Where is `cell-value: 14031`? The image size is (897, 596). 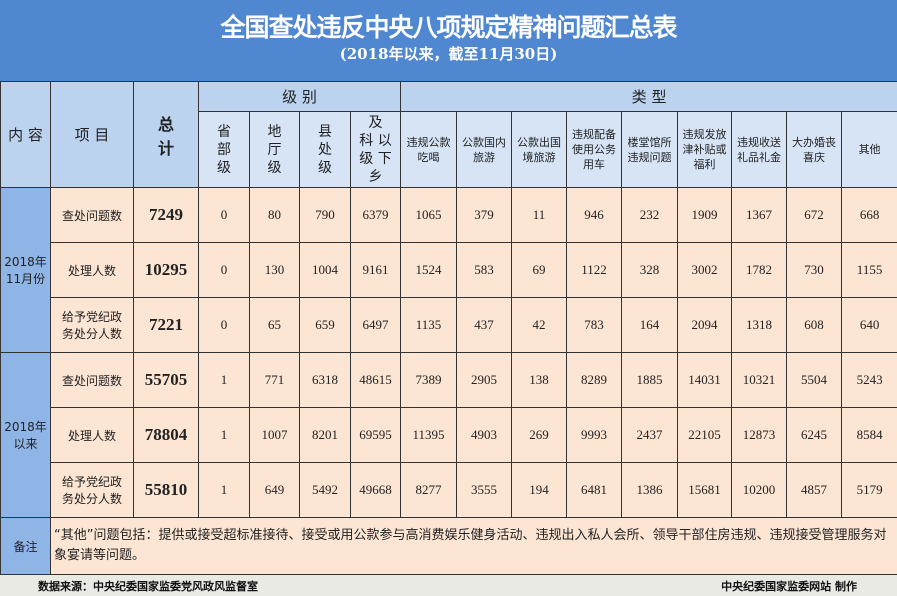
cell-value: 14031 is located at coordinates (705, 380).